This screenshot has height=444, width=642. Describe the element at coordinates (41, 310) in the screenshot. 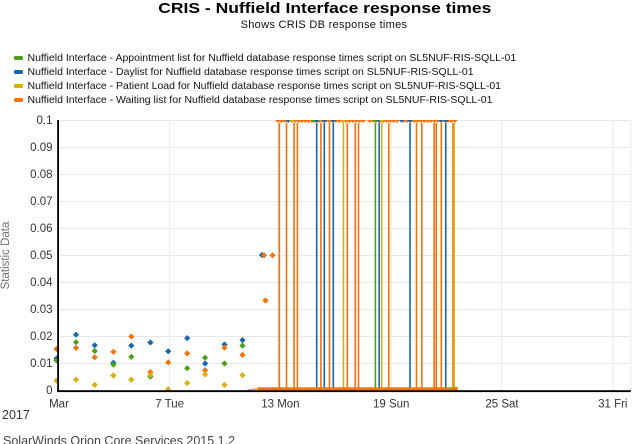

I see `svg-text: 0.03` at that location.